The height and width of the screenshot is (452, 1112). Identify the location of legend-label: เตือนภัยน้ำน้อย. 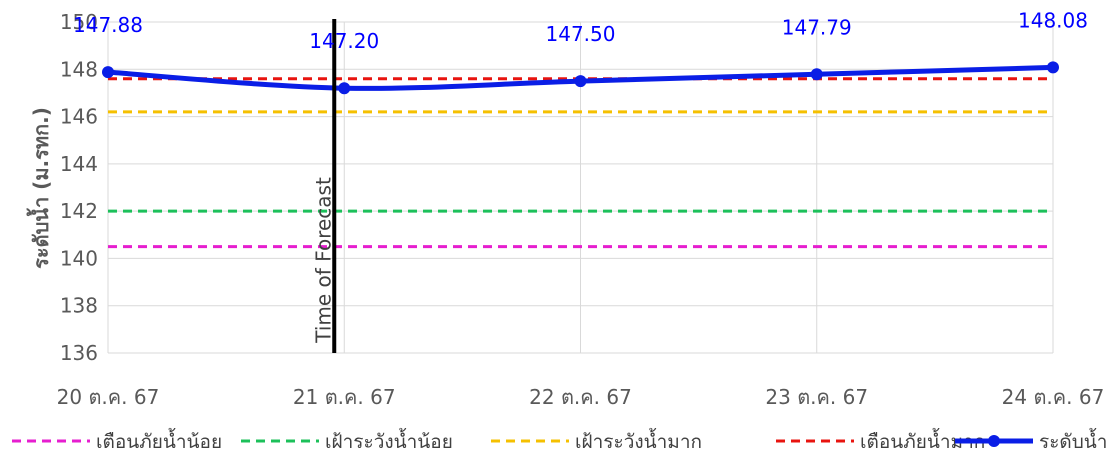
(159, 440).